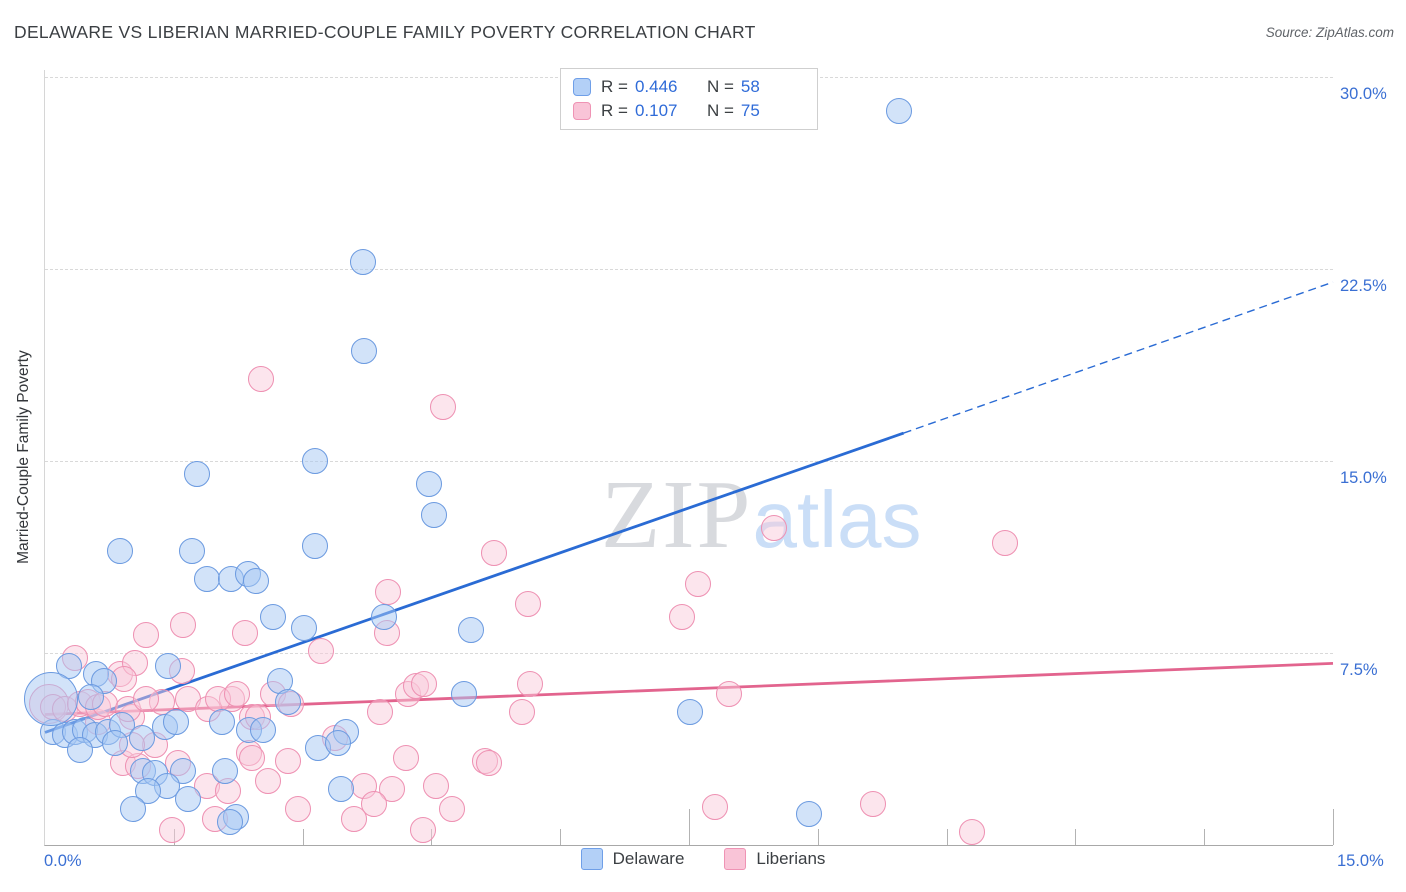 Image resolution: width=1406 pixels, height=892 pixels. I want to click on correlation-legend: R = 0.446 N = 58 R = 0.107 N = 75, so click(689, 99).